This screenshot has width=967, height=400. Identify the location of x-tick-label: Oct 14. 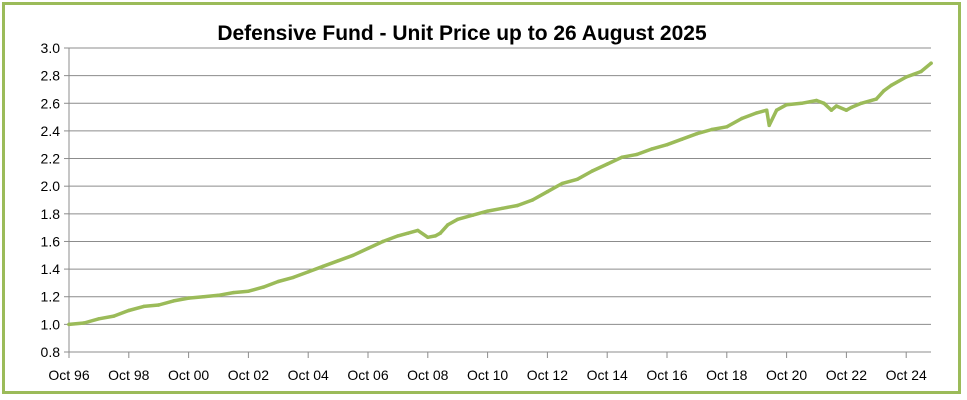
(607, 375).